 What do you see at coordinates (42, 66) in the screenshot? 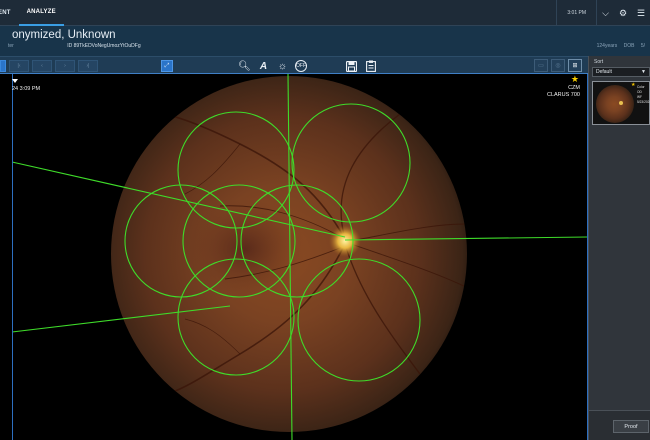
I see `prev-image-button: ‹` at bounding box center [42, 66].